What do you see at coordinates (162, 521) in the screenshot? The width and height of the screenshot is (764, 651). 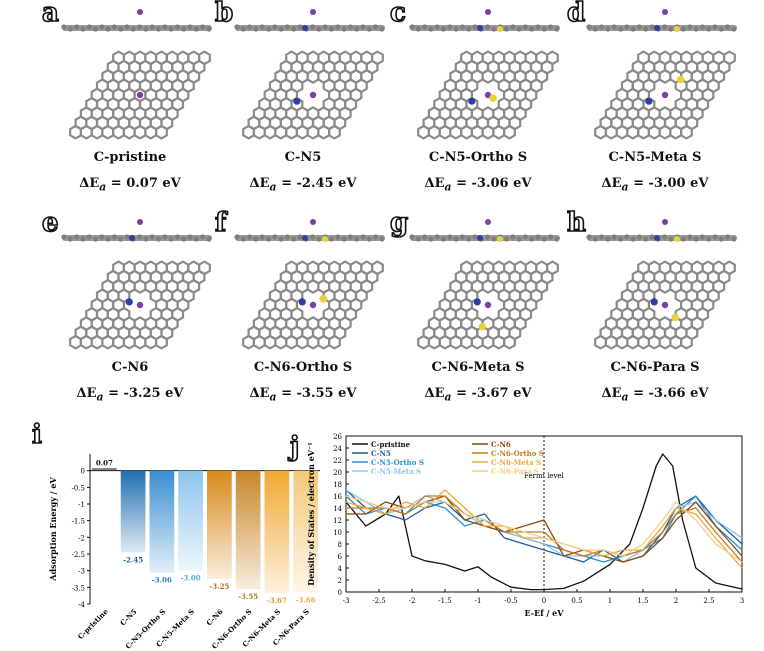 I see `bar-C-N5-Ortho S` at bounding box center [162, 521].